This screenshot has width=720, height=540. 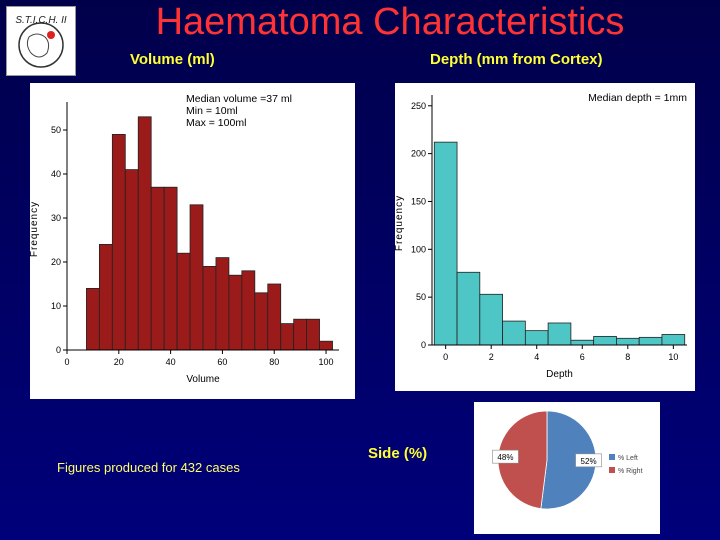 What do you see at coordinates (567, 460) in the screenshot?
I see `side-pie-chart: 52% 48% % Left % Right` at bounding box center [567, 460].